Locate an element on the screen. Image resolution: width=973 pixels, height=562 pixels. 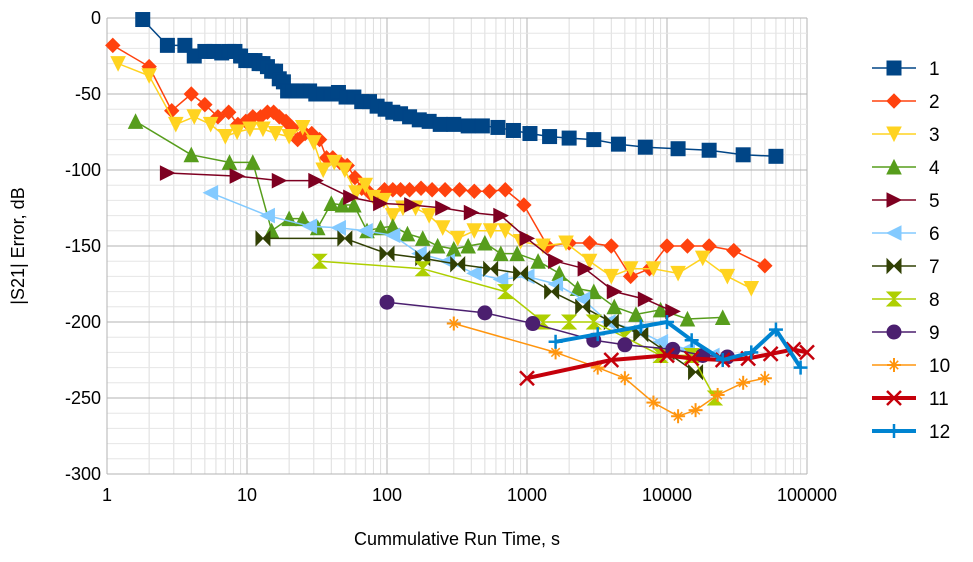
legend-item: 2 is located at coordinates (906, 102).